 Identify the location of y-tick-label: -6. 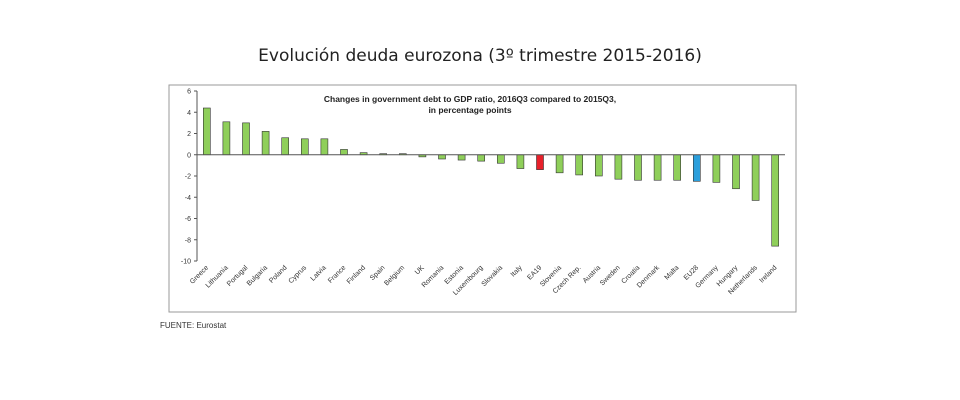
(188, 219).